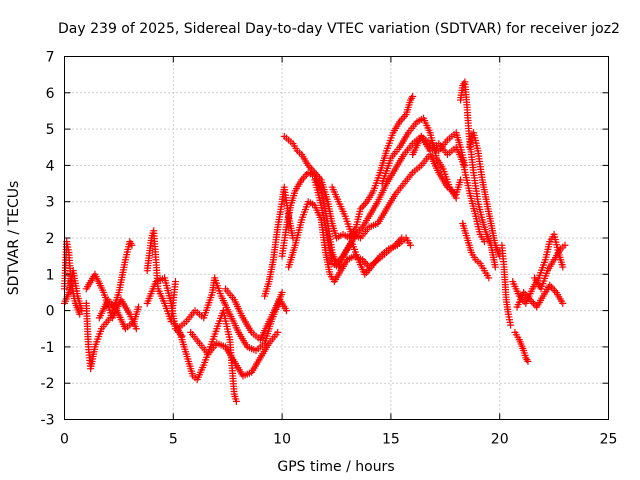  What do you see at coordinates (50, 94) in the screenshot?
I see `y-tick-label: 6` at bounding box center [50, 94].